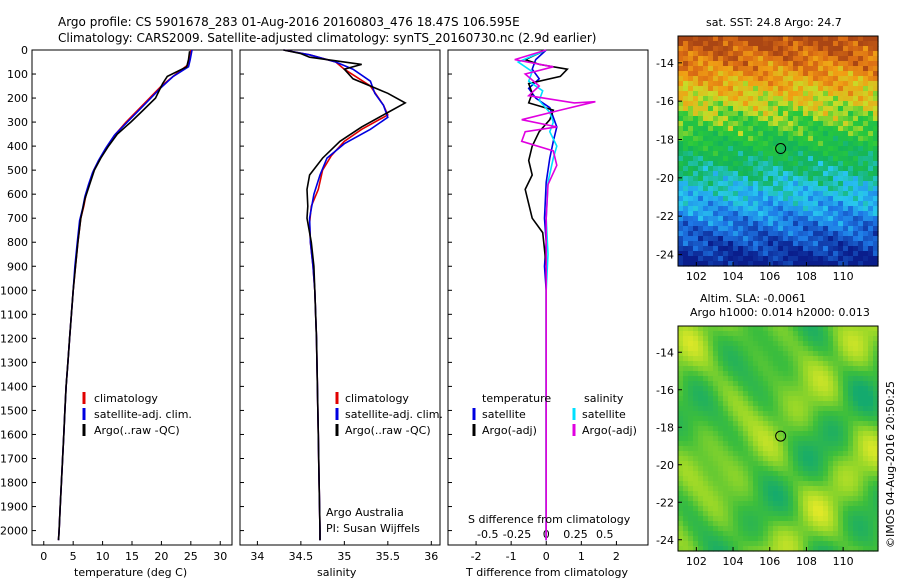 This screenshot has width=900, height=580. I want to click on map-x-tick-label: 108, so click(806, 276).